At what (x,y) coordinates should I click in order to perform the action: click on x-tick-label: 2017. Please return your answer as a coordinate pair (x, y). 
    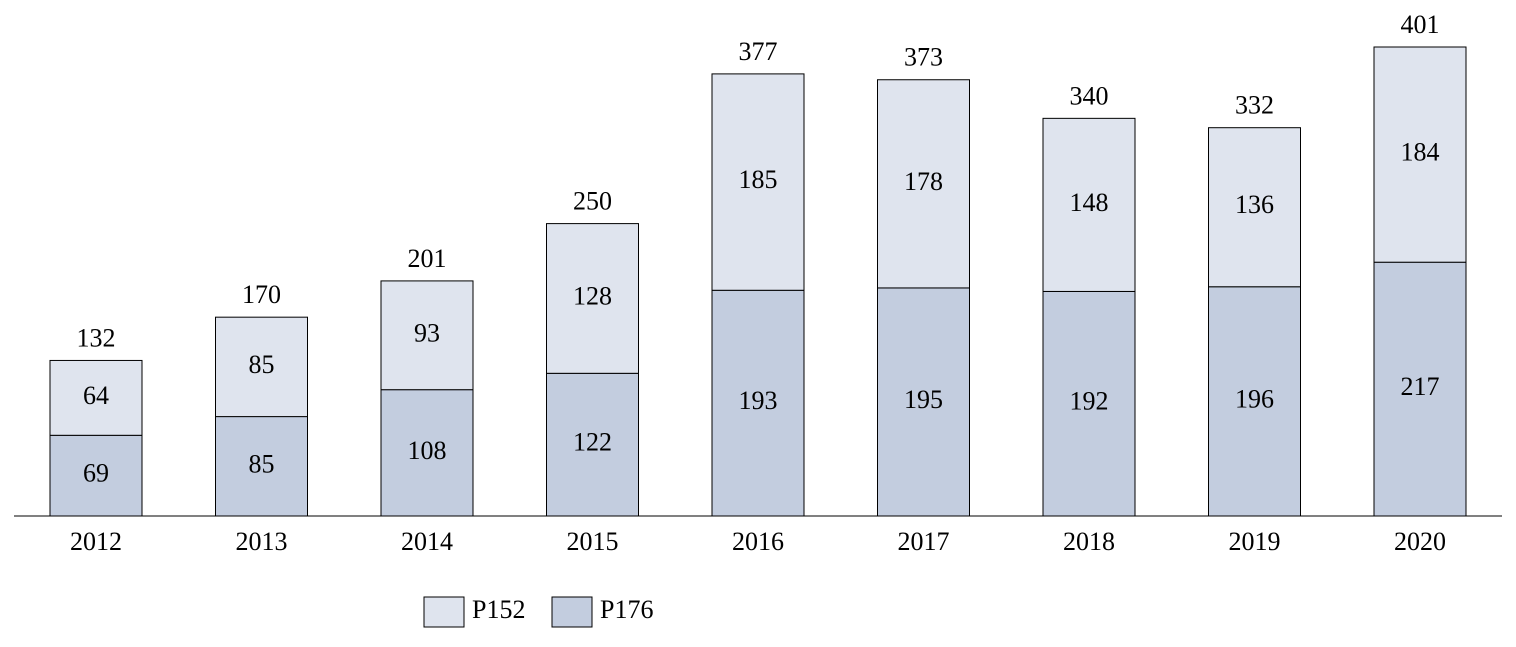
    Looking at the image, I should click on (924, 541).